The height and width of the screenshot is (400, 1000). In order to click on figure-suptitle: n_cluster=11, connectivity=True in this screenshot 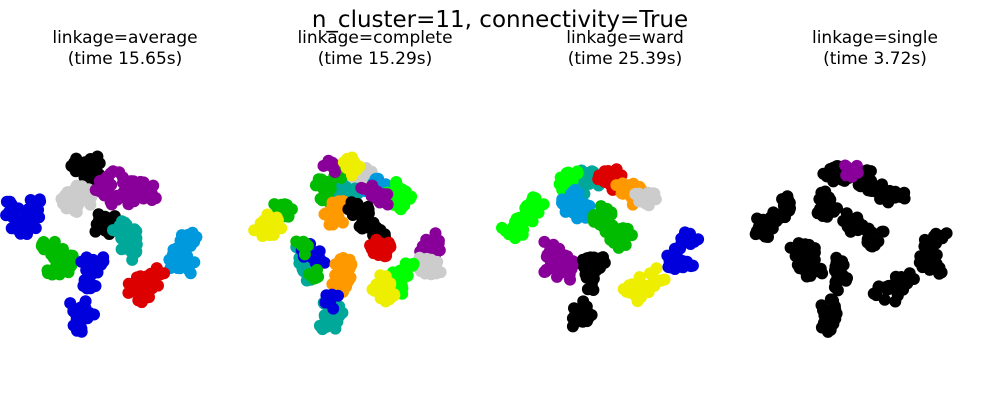, I will do `click(500, 20)`.